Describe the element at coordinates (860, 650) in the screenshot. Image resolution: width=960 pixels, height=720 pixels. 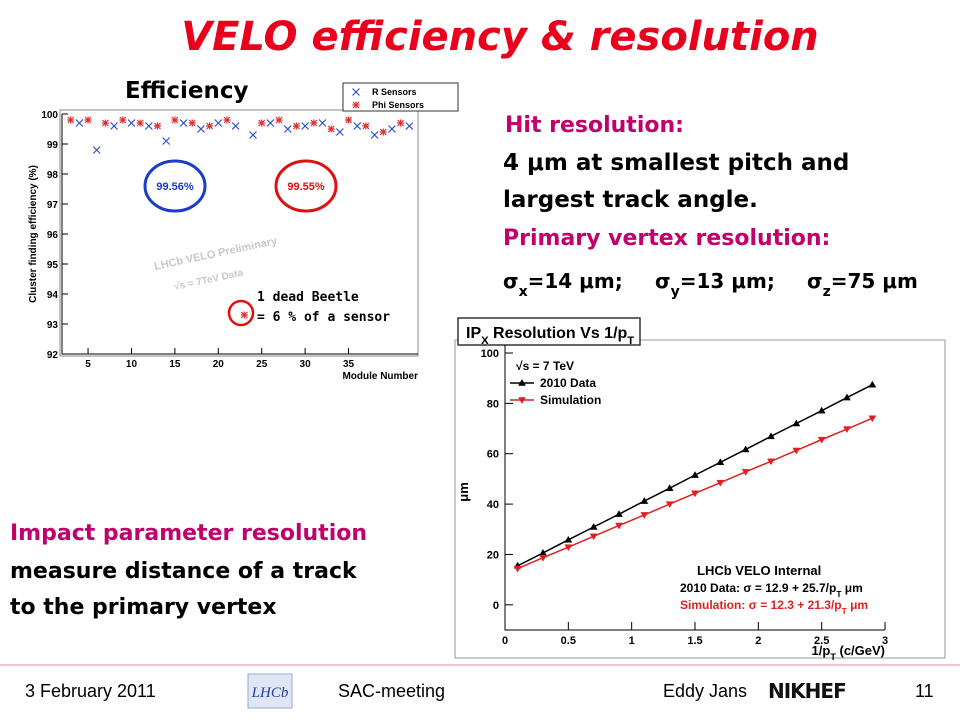
I see `x-axis-label-part: (c/GeV)` at that location.